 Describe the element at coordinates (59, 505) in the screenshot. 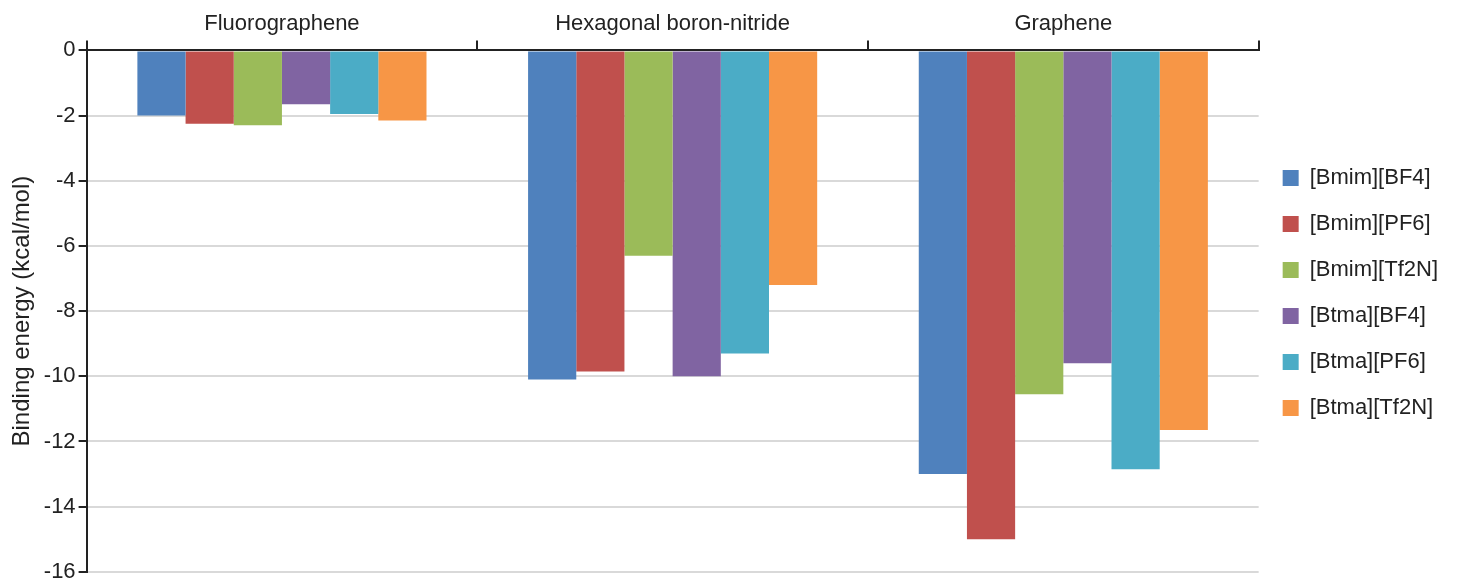

I see `y-tick-label: -14` at that location.